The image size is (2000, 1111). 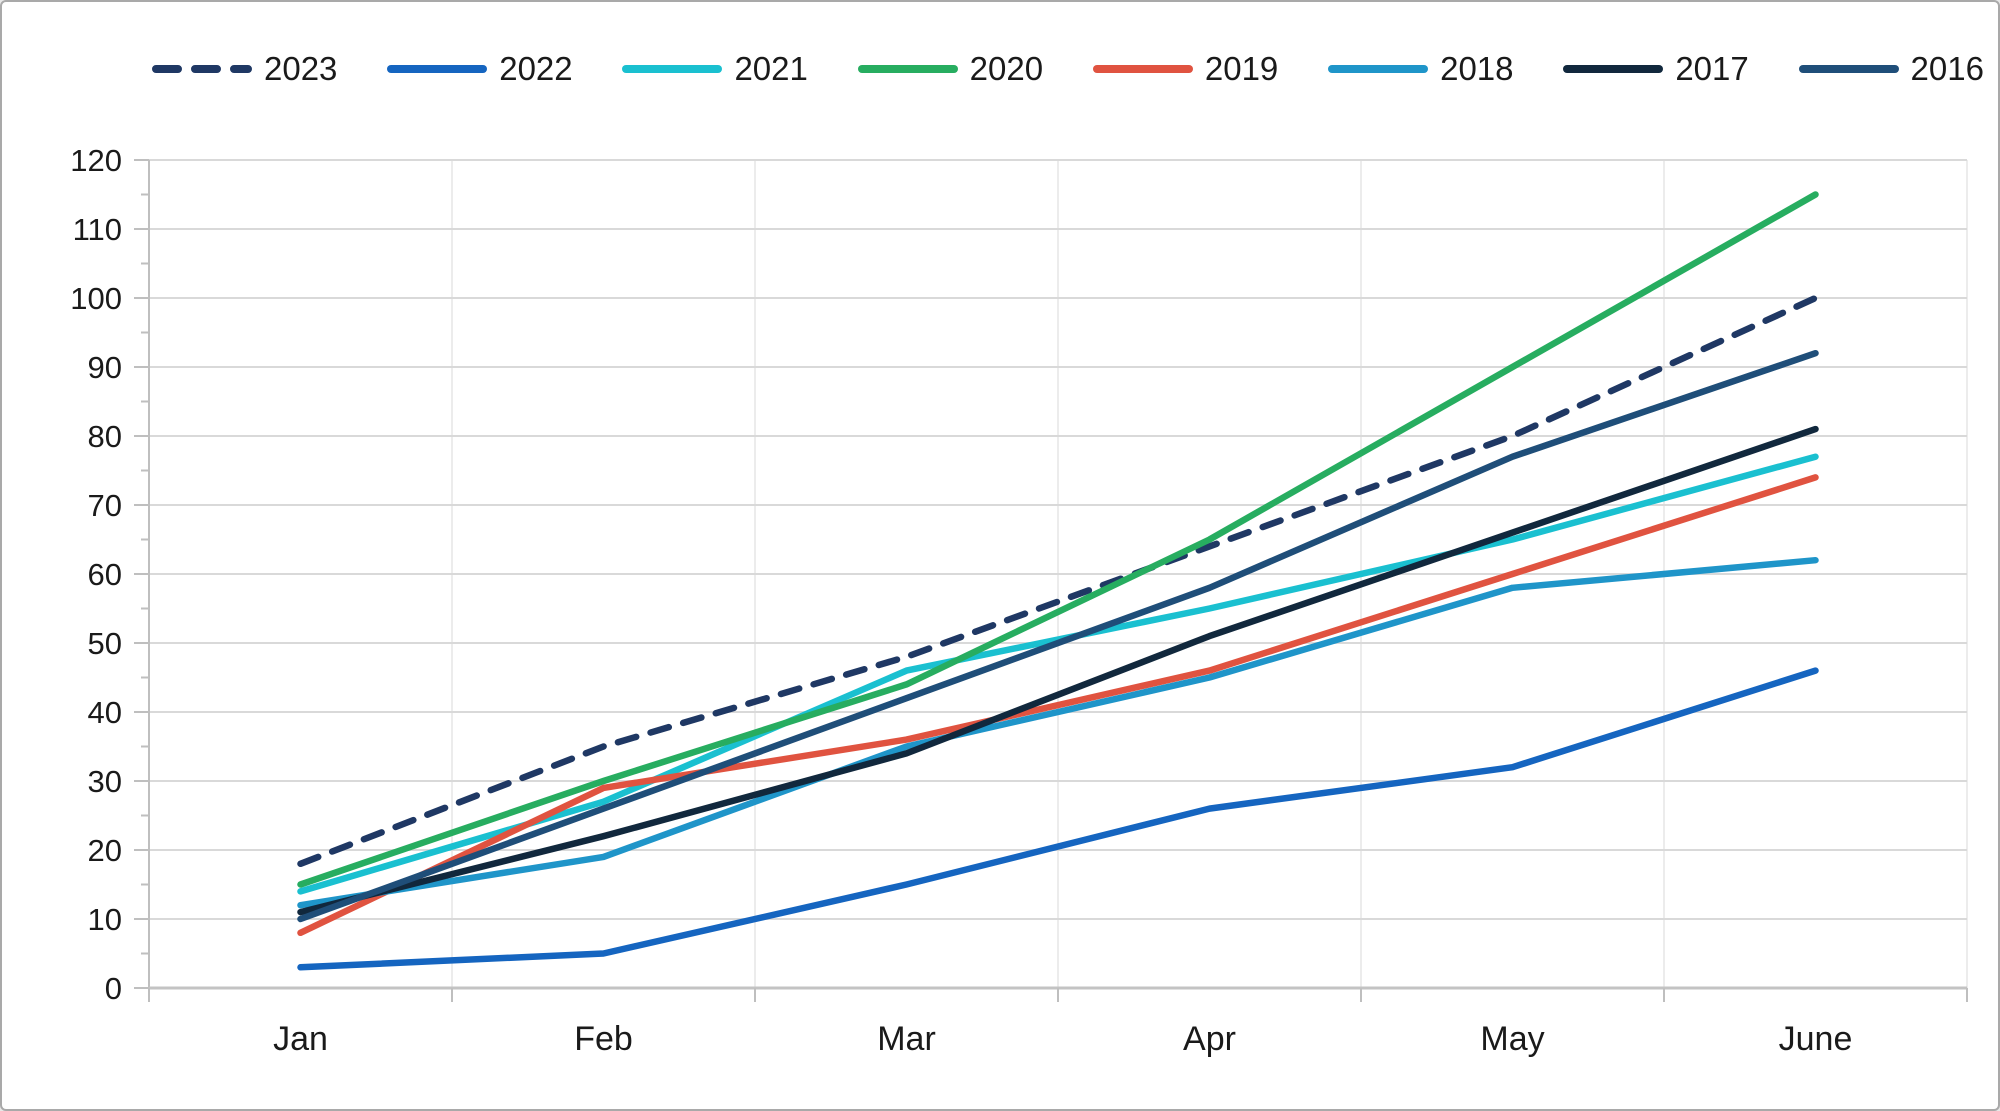 What do you see at coordinates (202, 68) in the screenshot?
I see `legend-swatch-2023` at bounding box center [202, 68].